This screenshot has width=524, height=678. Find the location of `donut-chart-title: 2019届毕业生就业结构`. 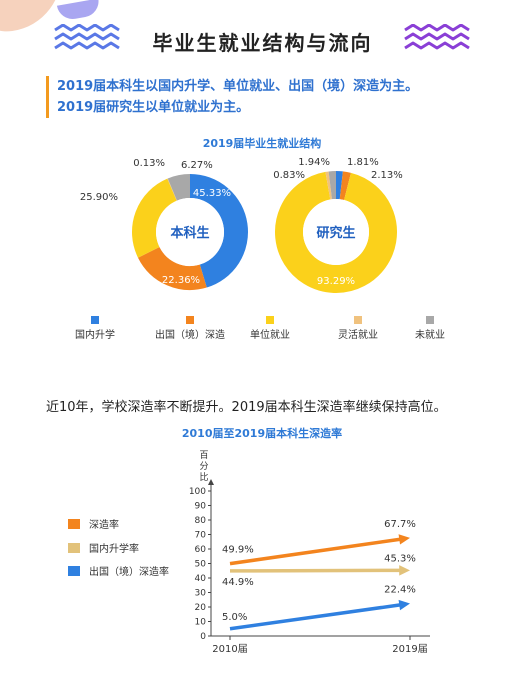

donut-chart-title: 2019届毕业生就业结构 is located at coordinates (262, 143).